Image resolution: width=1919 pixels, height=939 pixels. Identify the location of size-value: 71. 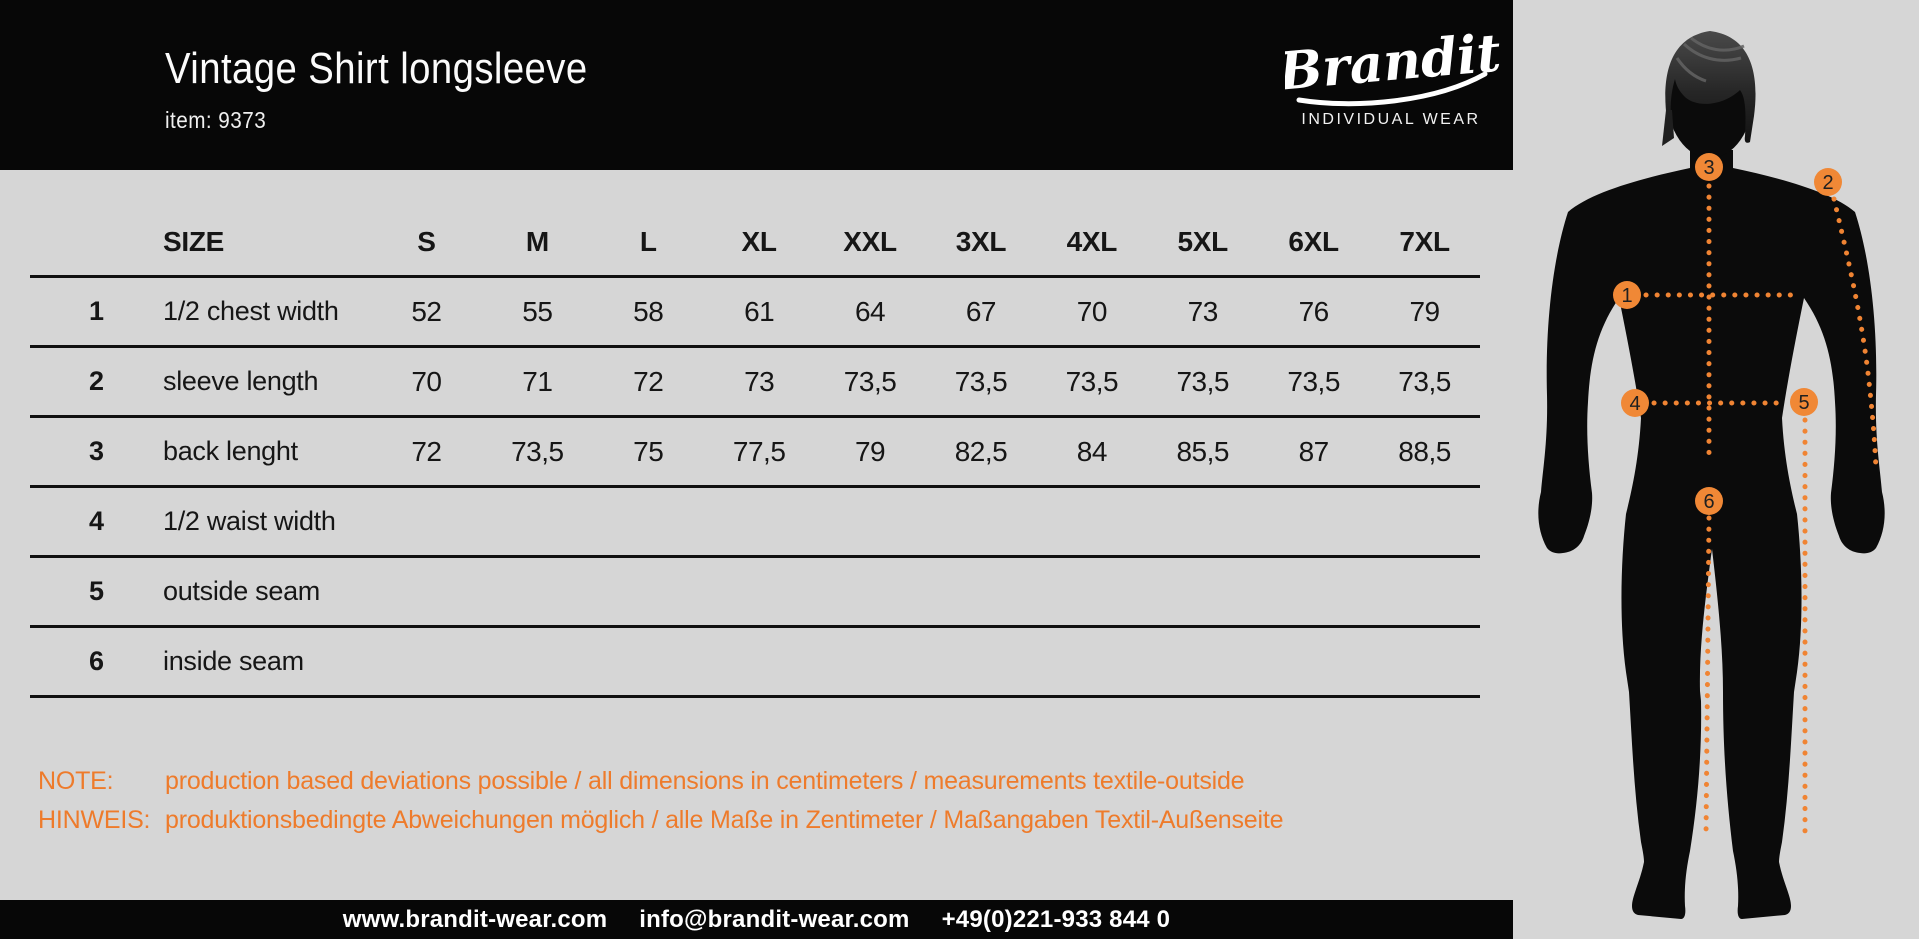
(537, 381).